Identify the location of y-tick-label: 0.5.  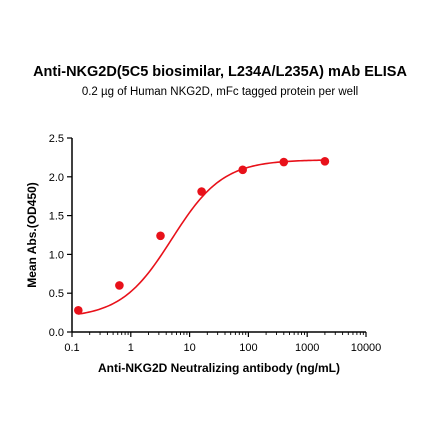
(56, 294).